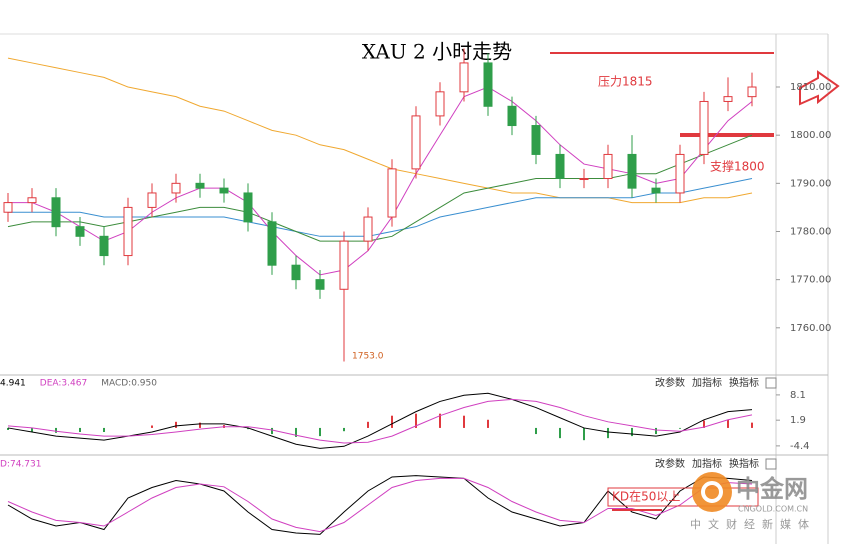 The width and height of the screenshot is (844, 544). What do you see at coordinates (737, 166) in the screenshot?
I see `annotation: 支撑1800` at bounding box center [737, 166].